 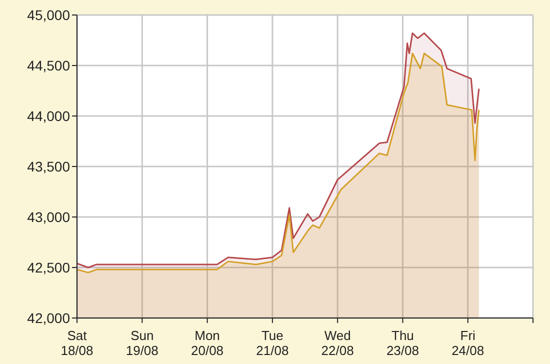 I want to click on y-tick-label: 44,500, so click(x=48, y=65).